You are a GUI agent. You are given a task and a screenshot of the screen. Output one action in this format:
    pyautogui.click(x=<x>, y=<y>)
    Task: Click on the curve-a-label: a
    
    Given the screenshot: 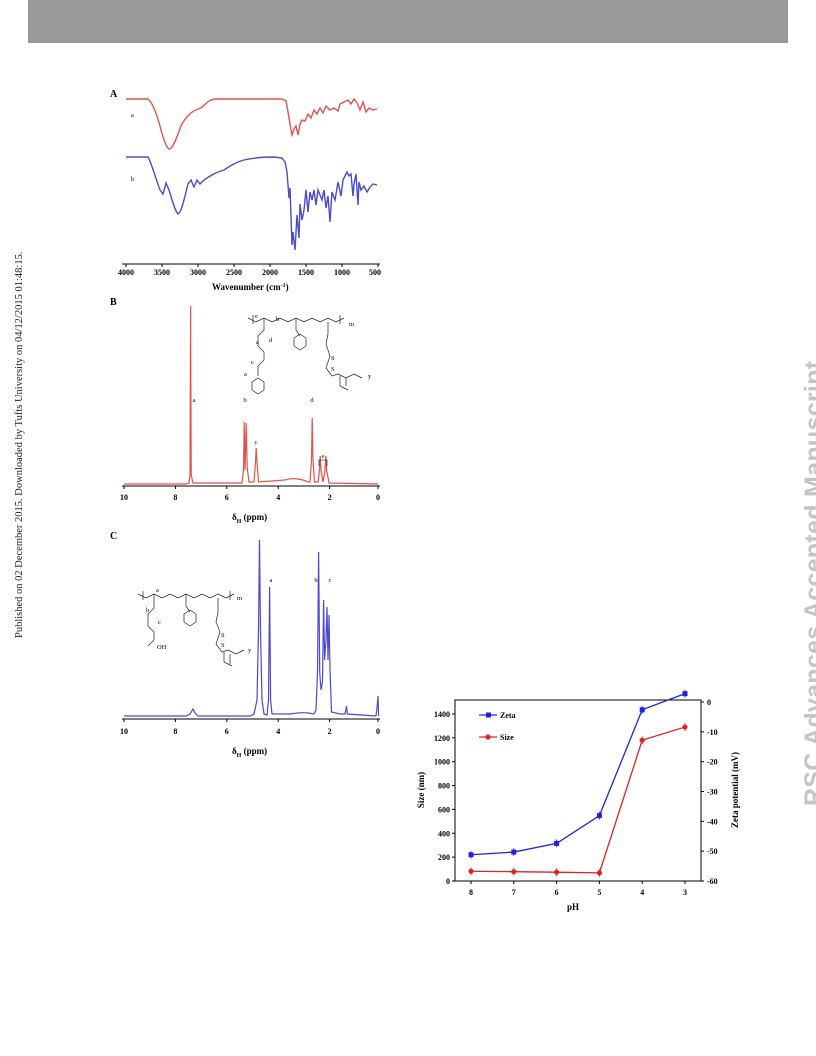 What is the action you would take?
    pyautogui.click(x=132, y=115)
    